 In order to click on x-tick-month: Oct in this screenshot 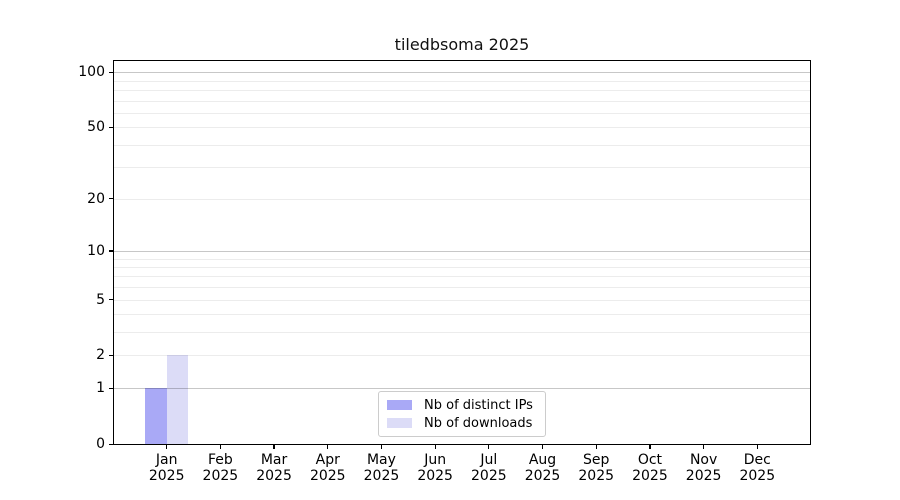, I will do `click(650, 460)`.